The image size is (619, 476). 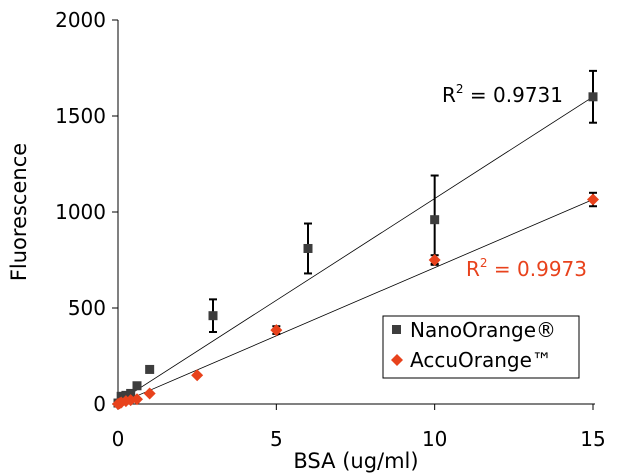 I want to click on legend-label-nanoorange: NanoOrange®, so click(x=483, y=330).